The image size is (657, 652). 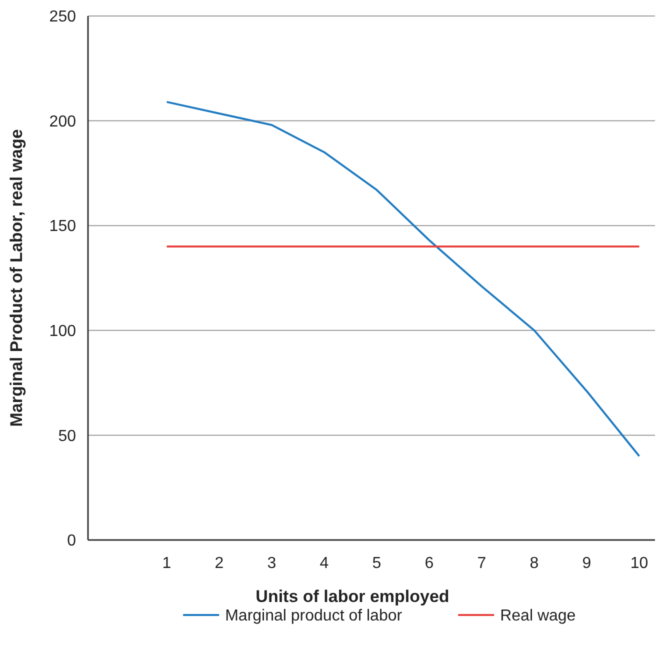 I want to click on x-tick-label: 6, so click(x=429, y=563).